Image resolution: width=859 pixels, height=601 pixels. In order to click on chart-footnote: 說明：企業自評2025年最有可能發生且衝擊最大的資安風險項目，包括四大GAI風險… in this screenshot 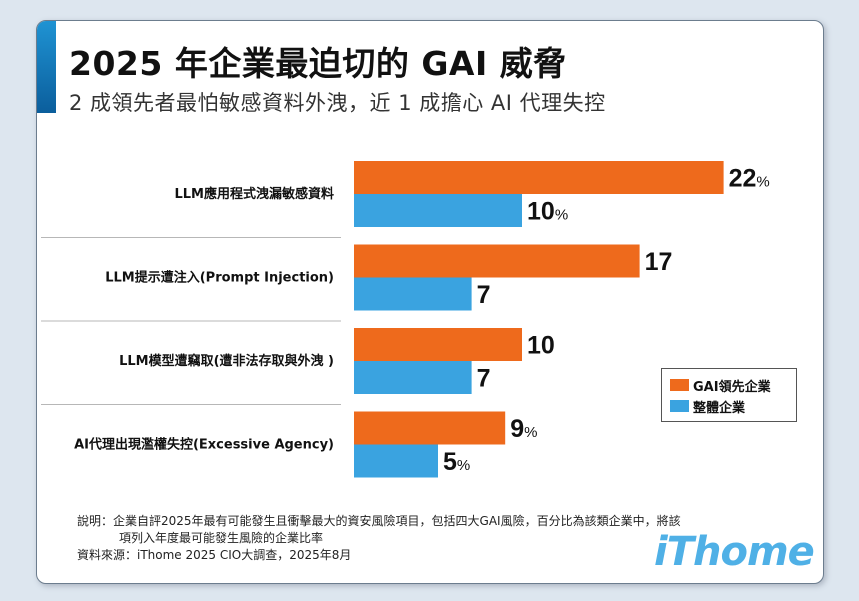, I will do `click(427, 538)`.